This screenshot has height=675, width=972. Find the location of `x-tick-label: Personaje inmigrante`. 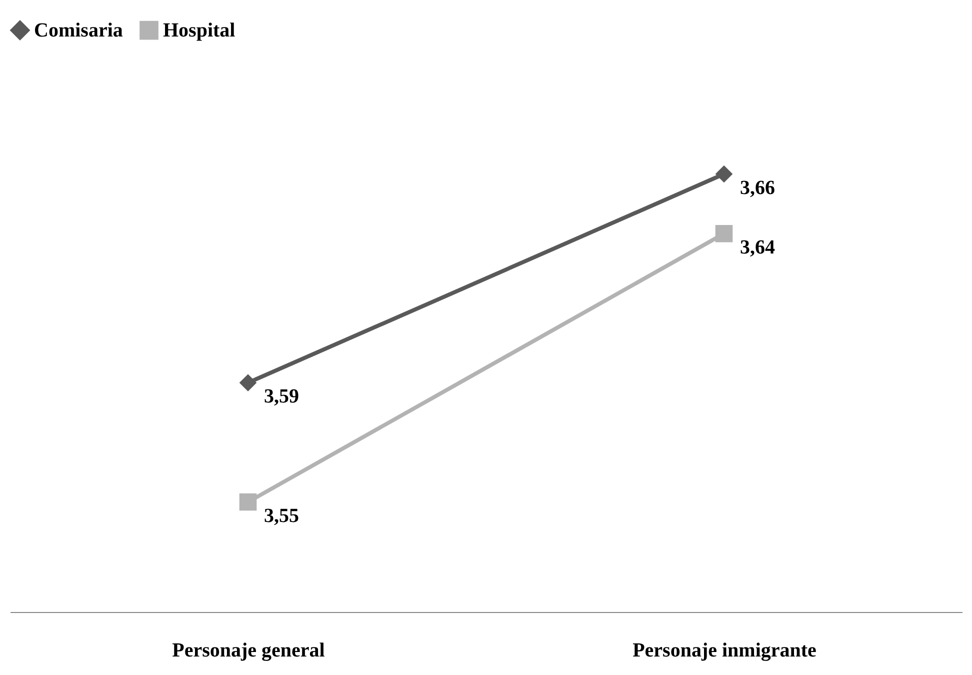

x-tick-label: Personaje inmigrante is located at coordinates (724, 651).